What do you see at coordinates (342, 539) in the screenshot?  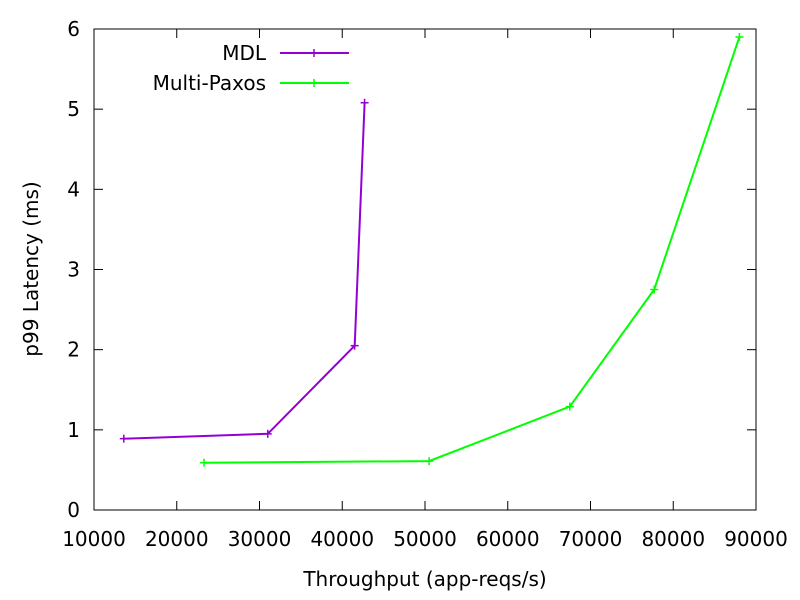 I see `x-tick-label: 40000` at bounding box center [342, 539].